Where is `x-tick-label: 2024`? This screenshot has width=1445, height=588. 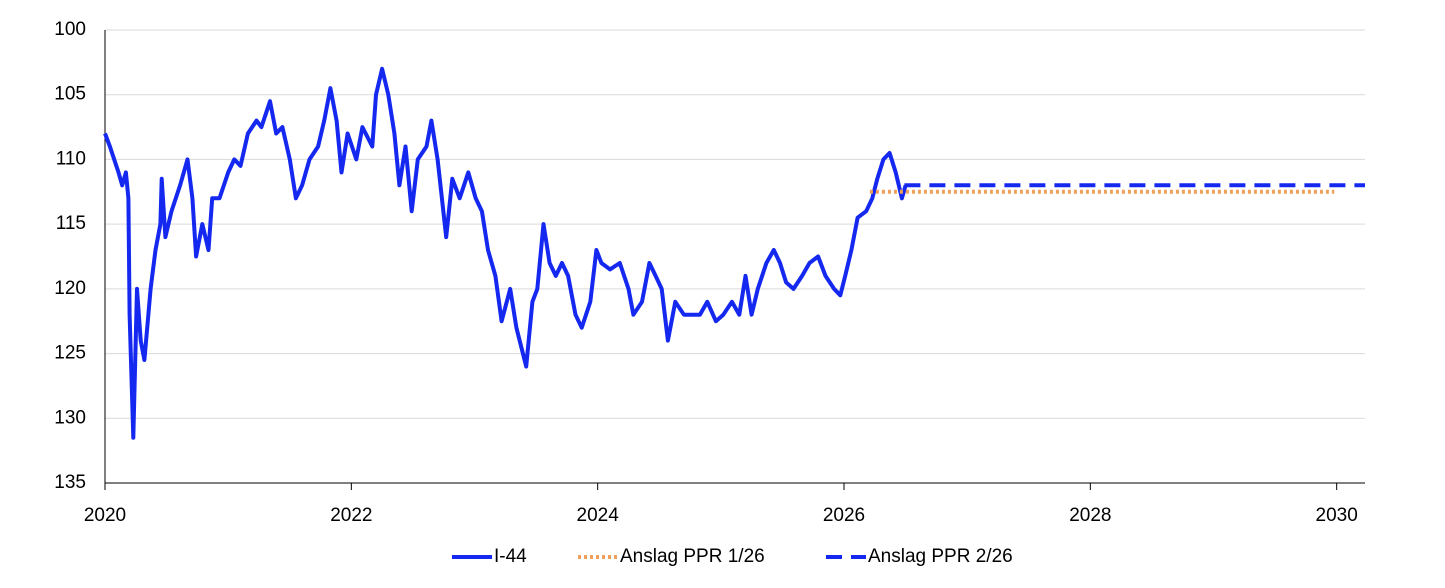
x-tick-label: 2024 is located at coordinates (598, 515).